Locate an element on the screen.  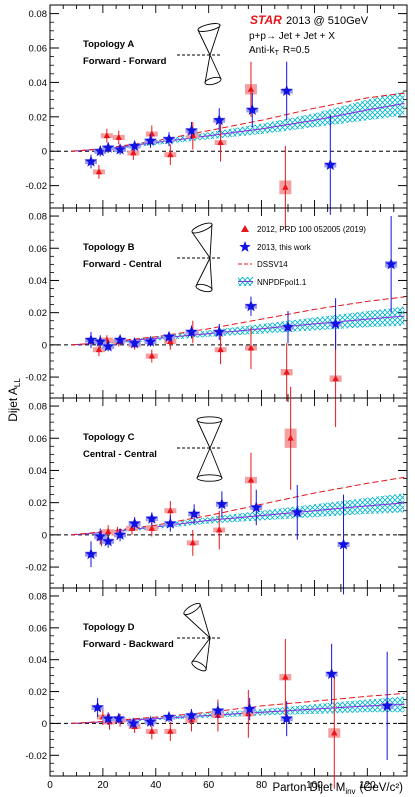
algorithm-sub: T is located at coordinates (277, 53).